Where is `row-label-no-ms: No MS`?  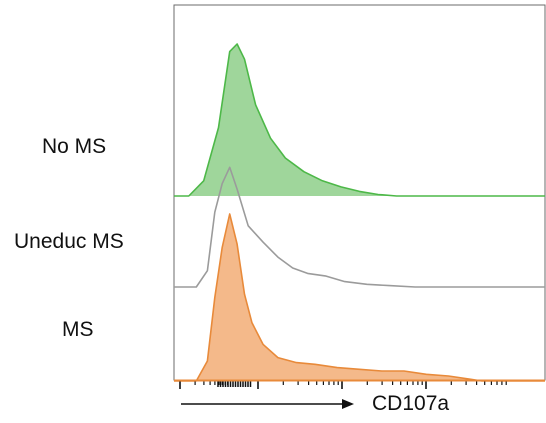
row-label-no-ms: No MS is located at coordinates (74, 146).